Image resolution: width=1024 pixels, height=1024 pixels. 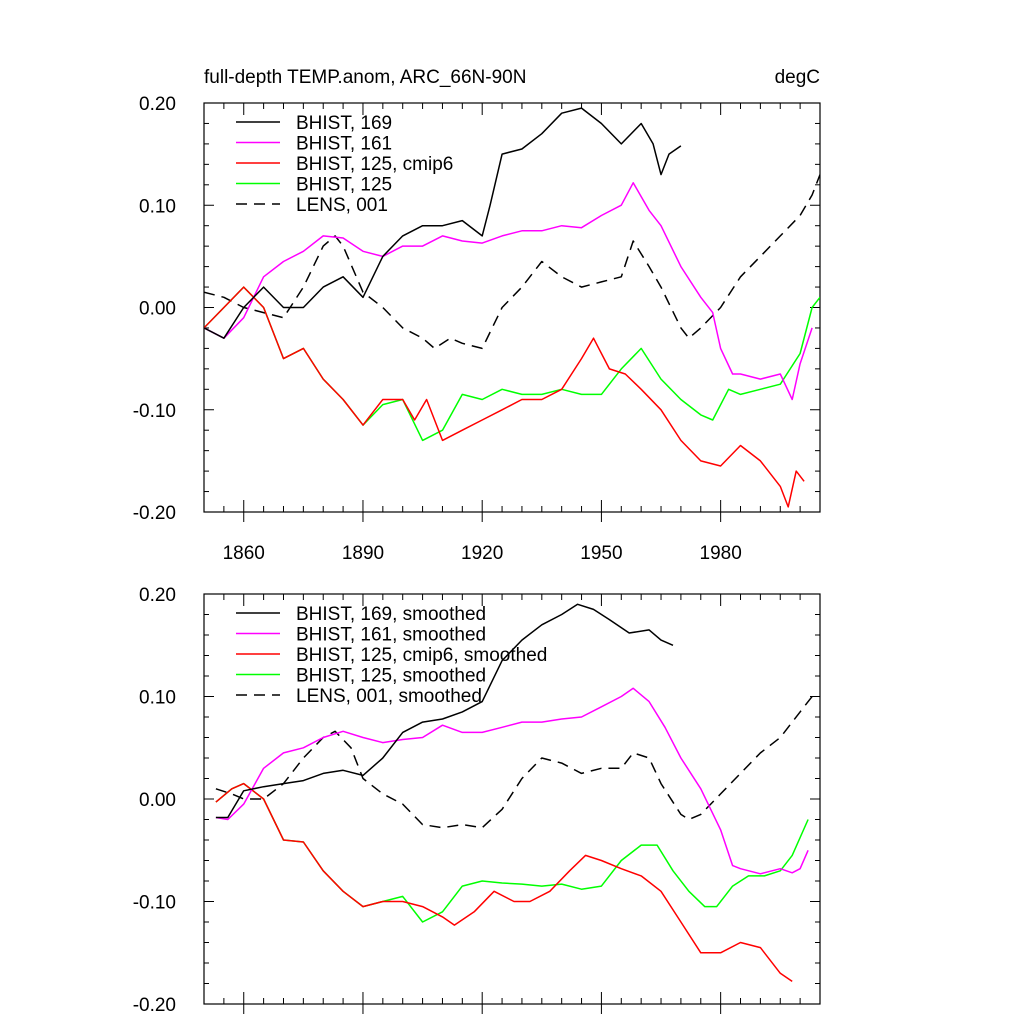 What do you see at coordinates (342, 205) in the screenshot?
I see `legend-label: LENS, 001` at bounding box center [342, 205].